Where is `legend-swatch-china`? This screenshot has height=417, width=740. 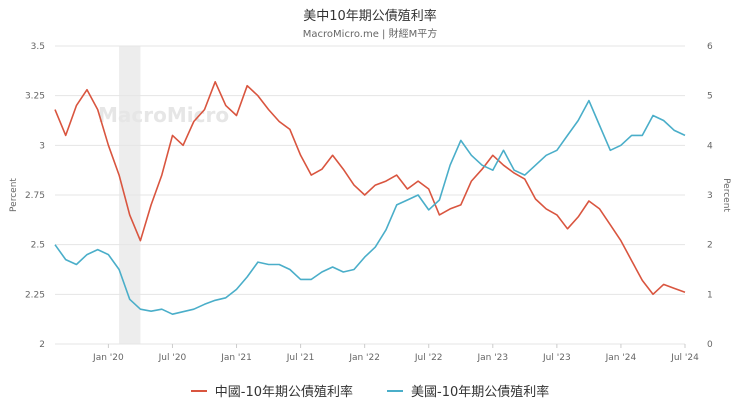 legend-swatch-china is located at coordinates (198, 390).